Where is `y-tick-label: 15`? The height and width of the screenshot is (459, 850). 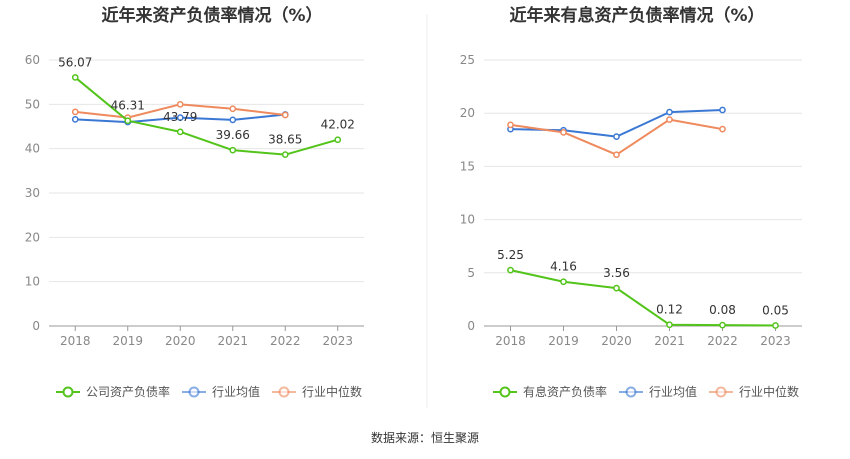
y-tick-label: 15 is located at coordinates (467, 166).